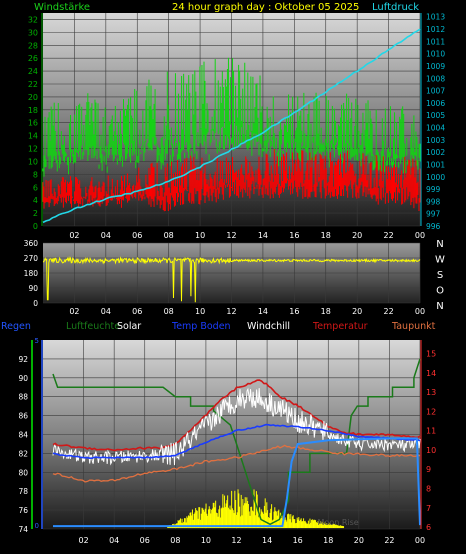  What do you see at coordinates (23, 491) in the screenshot?
I see `y-tick-label: 78` at bounding box center [23, 491].